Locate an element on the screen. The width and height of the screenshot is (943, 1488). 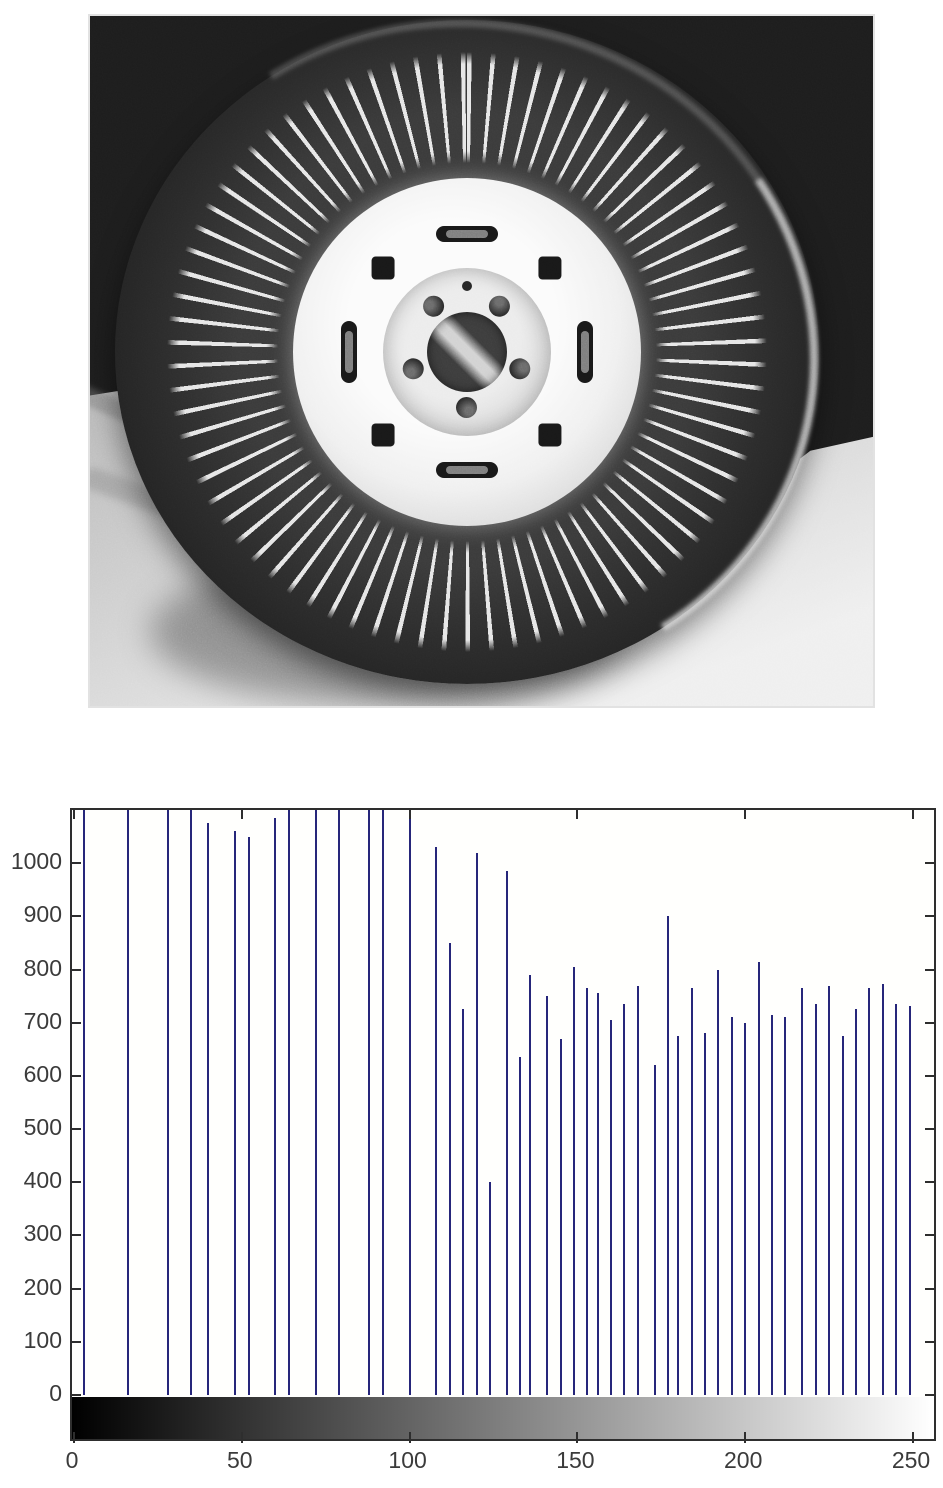
x-tick-label: 0 is located at coordinates (72, 1460).